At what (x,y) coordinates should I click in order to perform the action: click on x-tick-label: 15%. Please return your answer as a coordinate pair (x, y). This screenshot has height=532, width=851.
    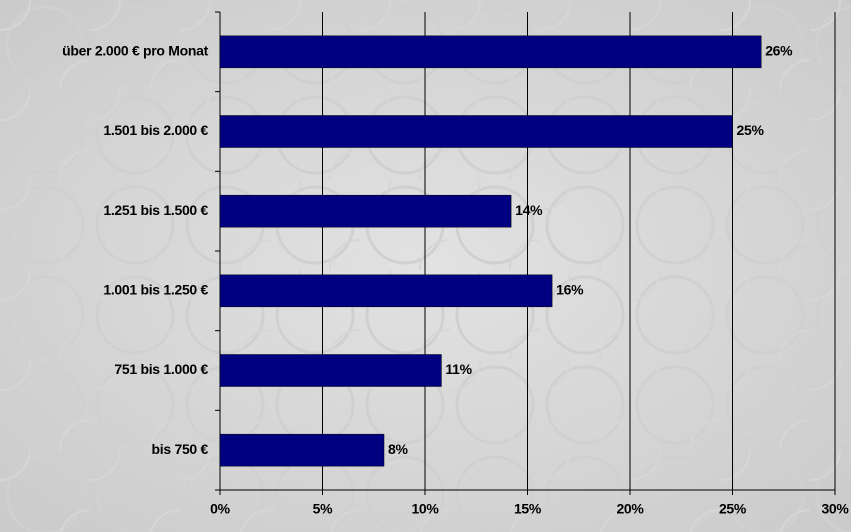
    Looking at the image, I should click on (528, 509).